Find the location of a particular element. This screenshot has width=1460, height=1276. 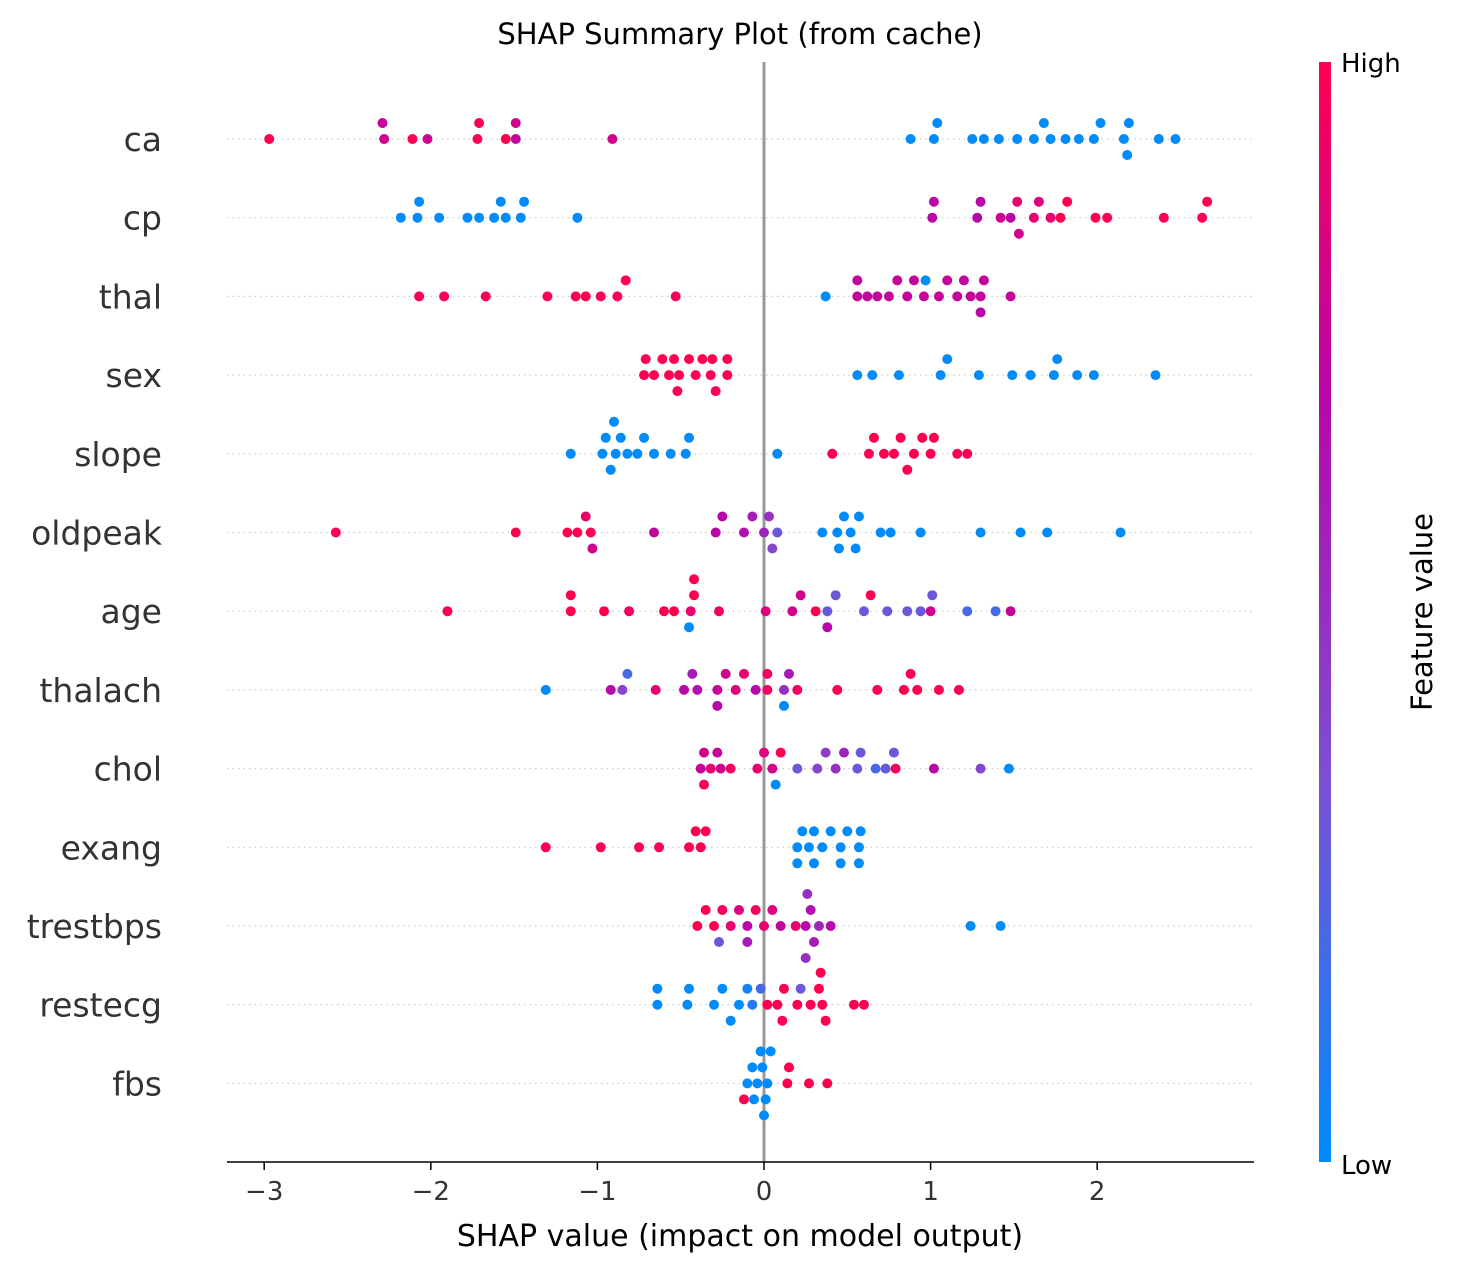

feature-label-thal: thal is located at coordinates (130, 296).